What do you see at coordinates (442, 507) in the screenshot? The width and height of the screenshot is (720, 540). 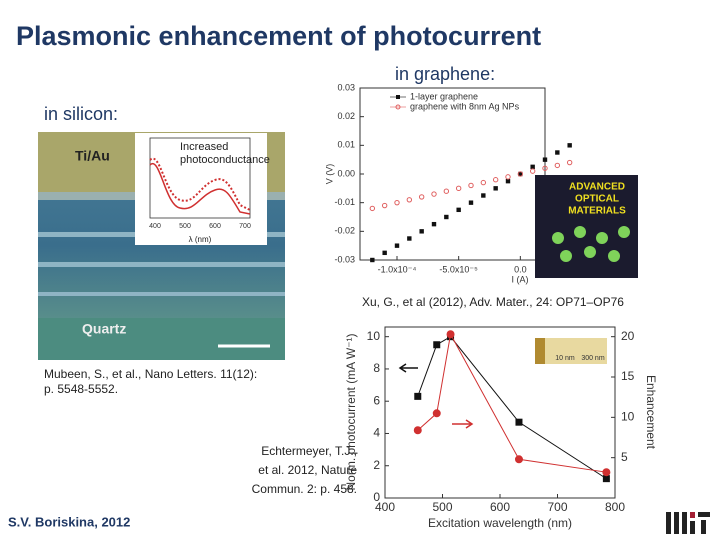 I see `x-tick-label: 500` at bounding box center [442, 507].